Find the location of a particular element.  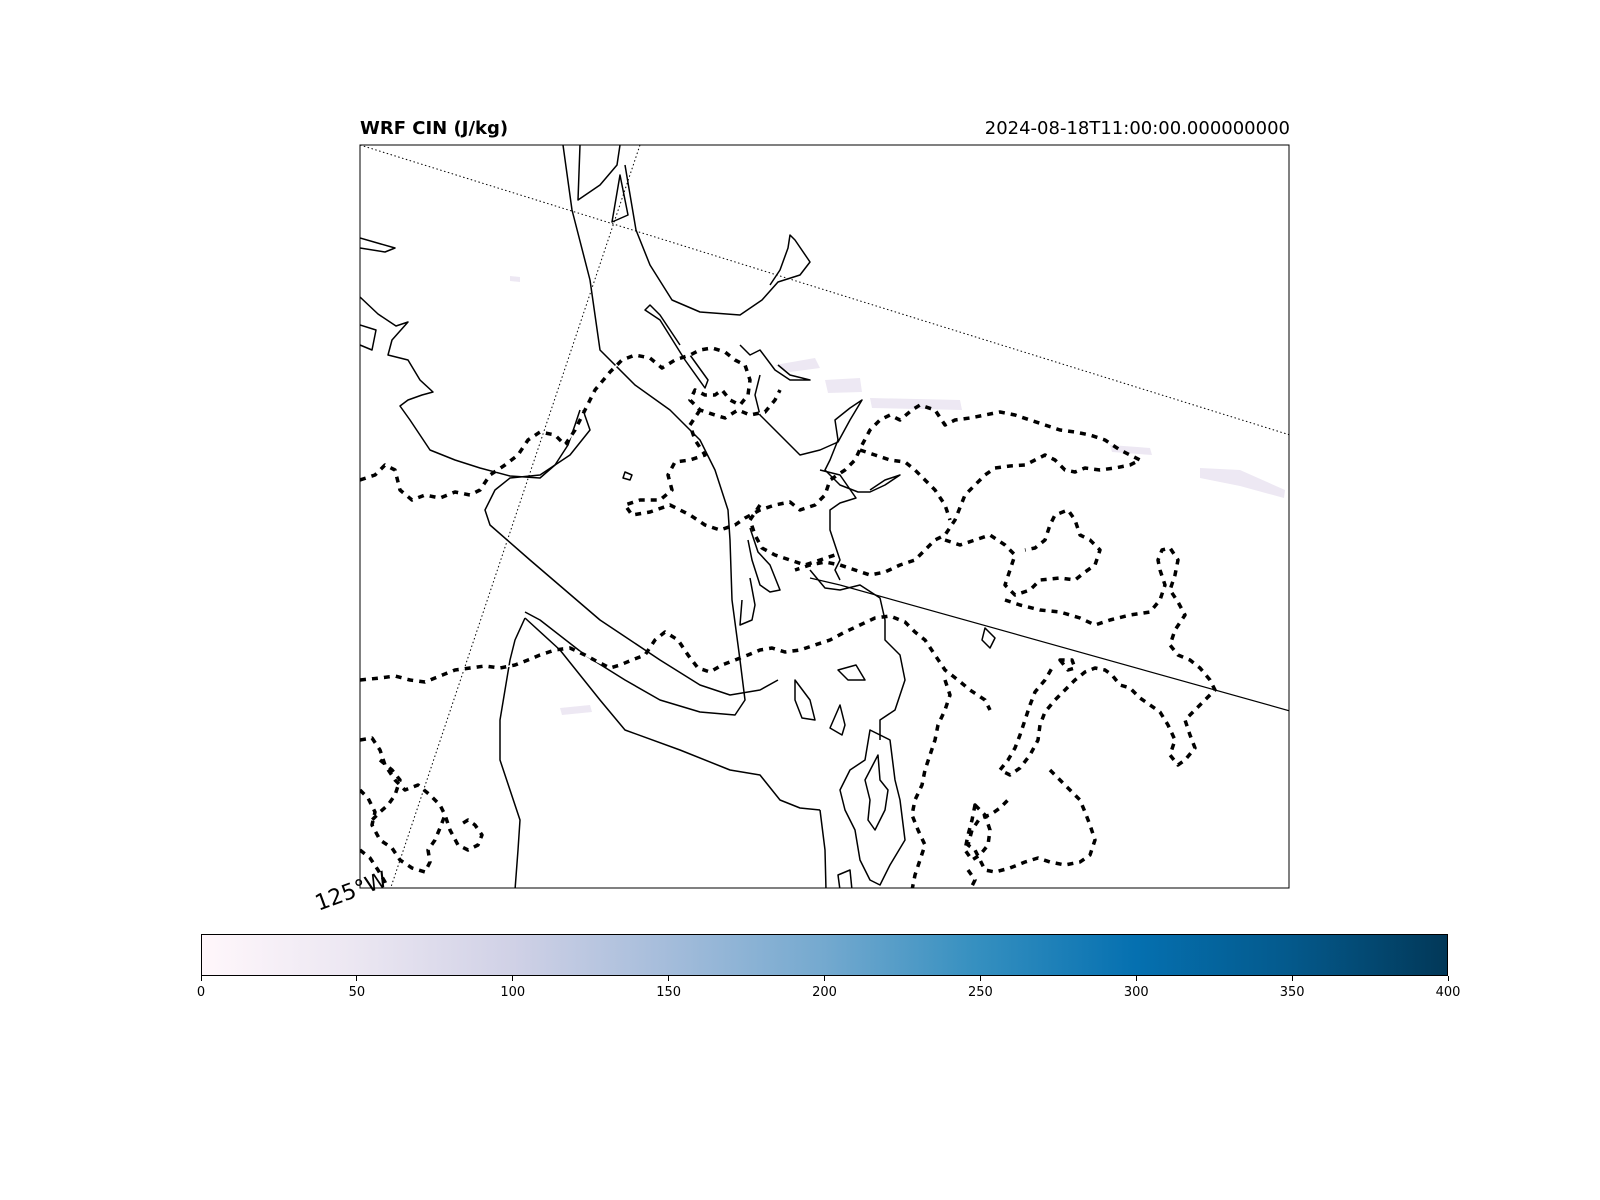

colorbar-tick-label: 250 is located at coordinates (980, 992).